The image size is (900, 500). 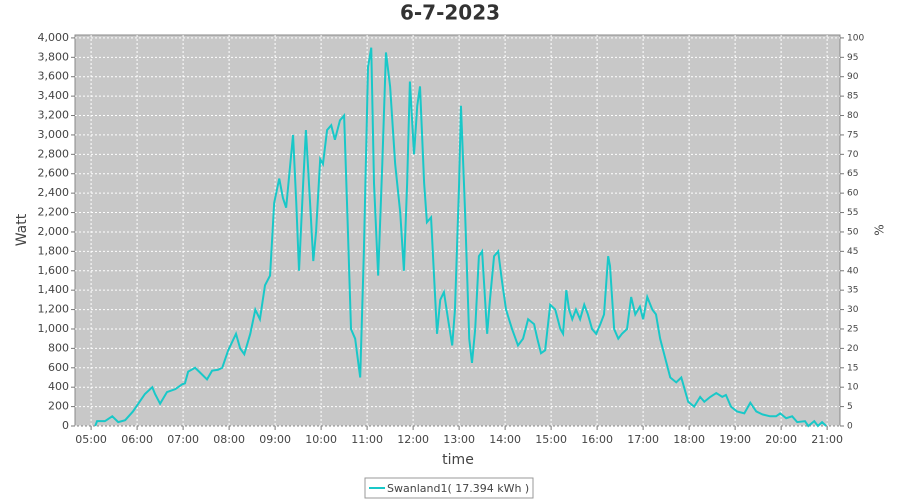 I want to click on y-tick-label: 4,000, so click(x=54, y=37).